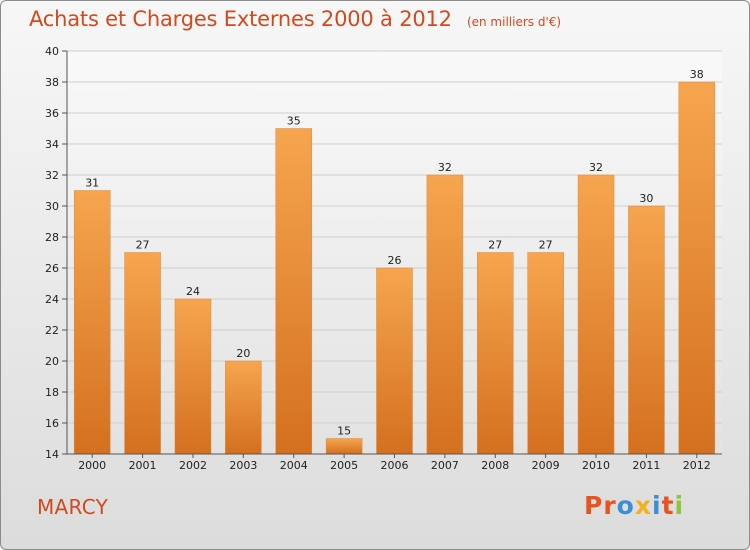 This screenshot has width=750, height=550. I want to click on data-label: 31, so click(92, 183).